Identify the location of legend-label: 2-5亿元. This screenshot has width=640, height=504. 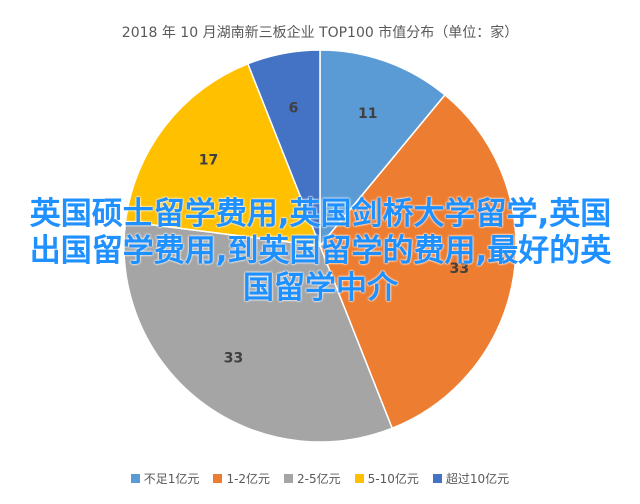
(319, 479).